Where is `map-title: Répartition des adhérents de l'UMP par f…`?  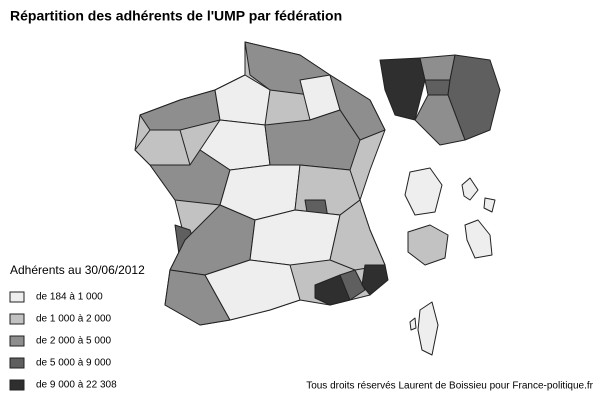
map-title: Répartition des adhérents de l'UMP par f… is located at coordinates (176, 16).